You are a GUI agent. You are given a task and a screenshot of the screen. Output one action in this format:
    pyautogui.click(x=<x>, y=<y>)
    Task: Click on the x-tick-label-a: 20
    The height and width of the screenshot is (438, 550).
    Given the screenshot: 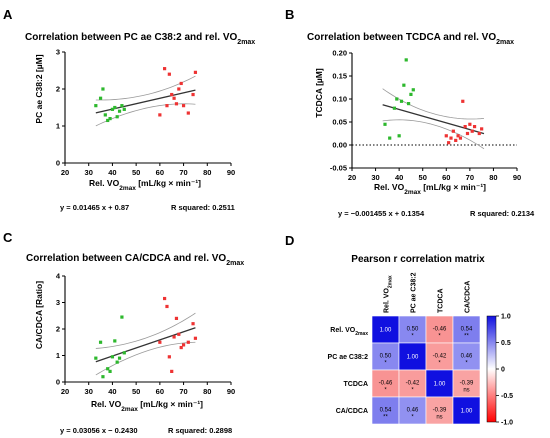 What is the action you would take?
    pyautogui.click(x=65, y=172)
    